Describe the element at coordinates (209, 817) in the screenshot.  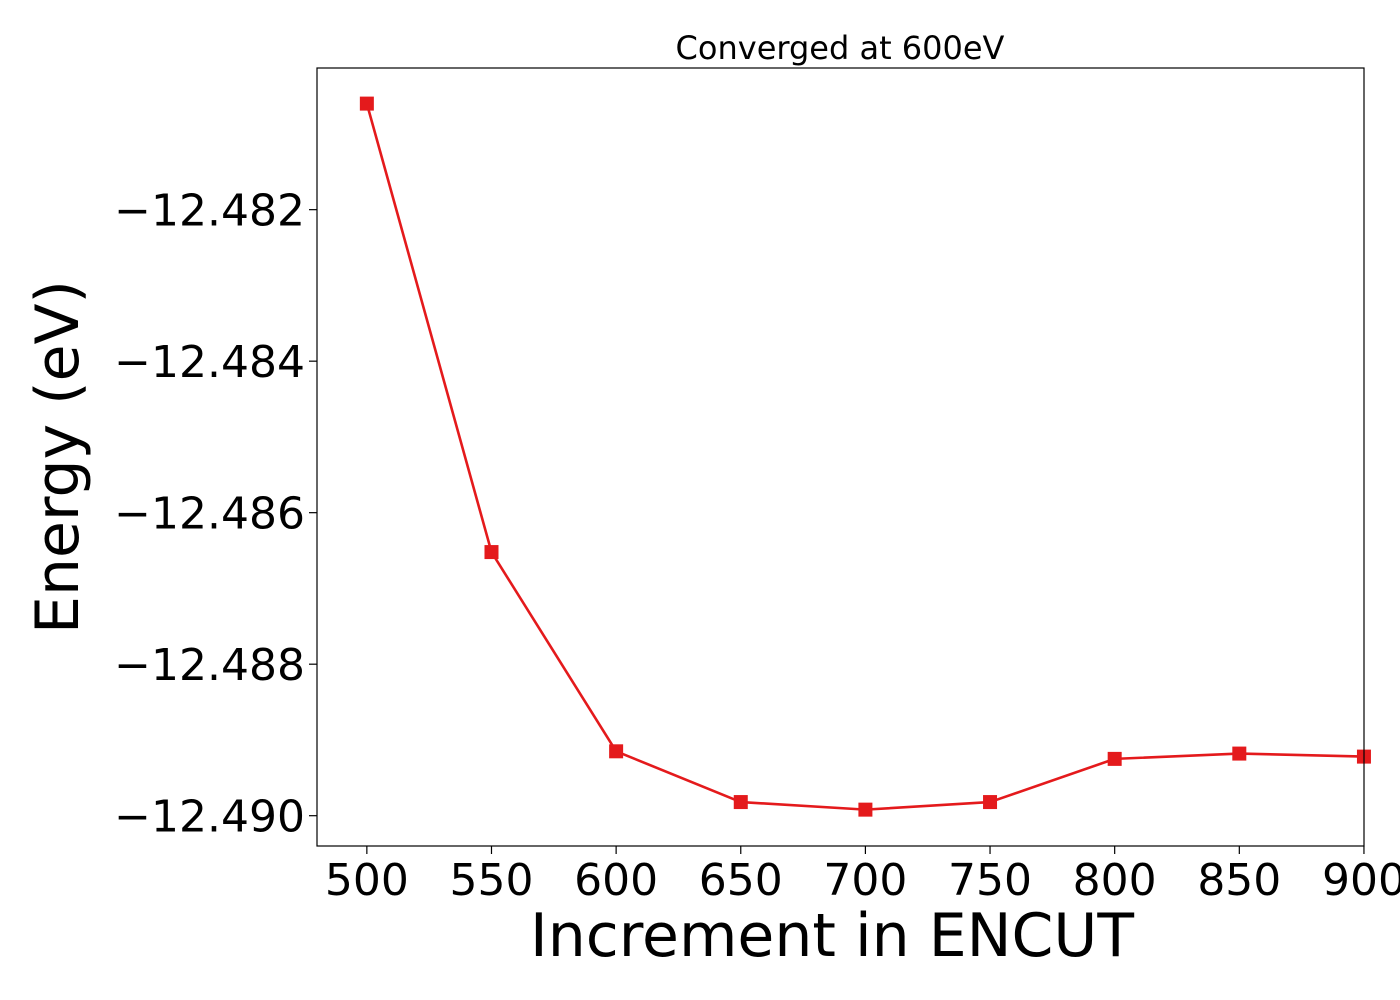
I see `y-tick-label: −12.490` at that location.